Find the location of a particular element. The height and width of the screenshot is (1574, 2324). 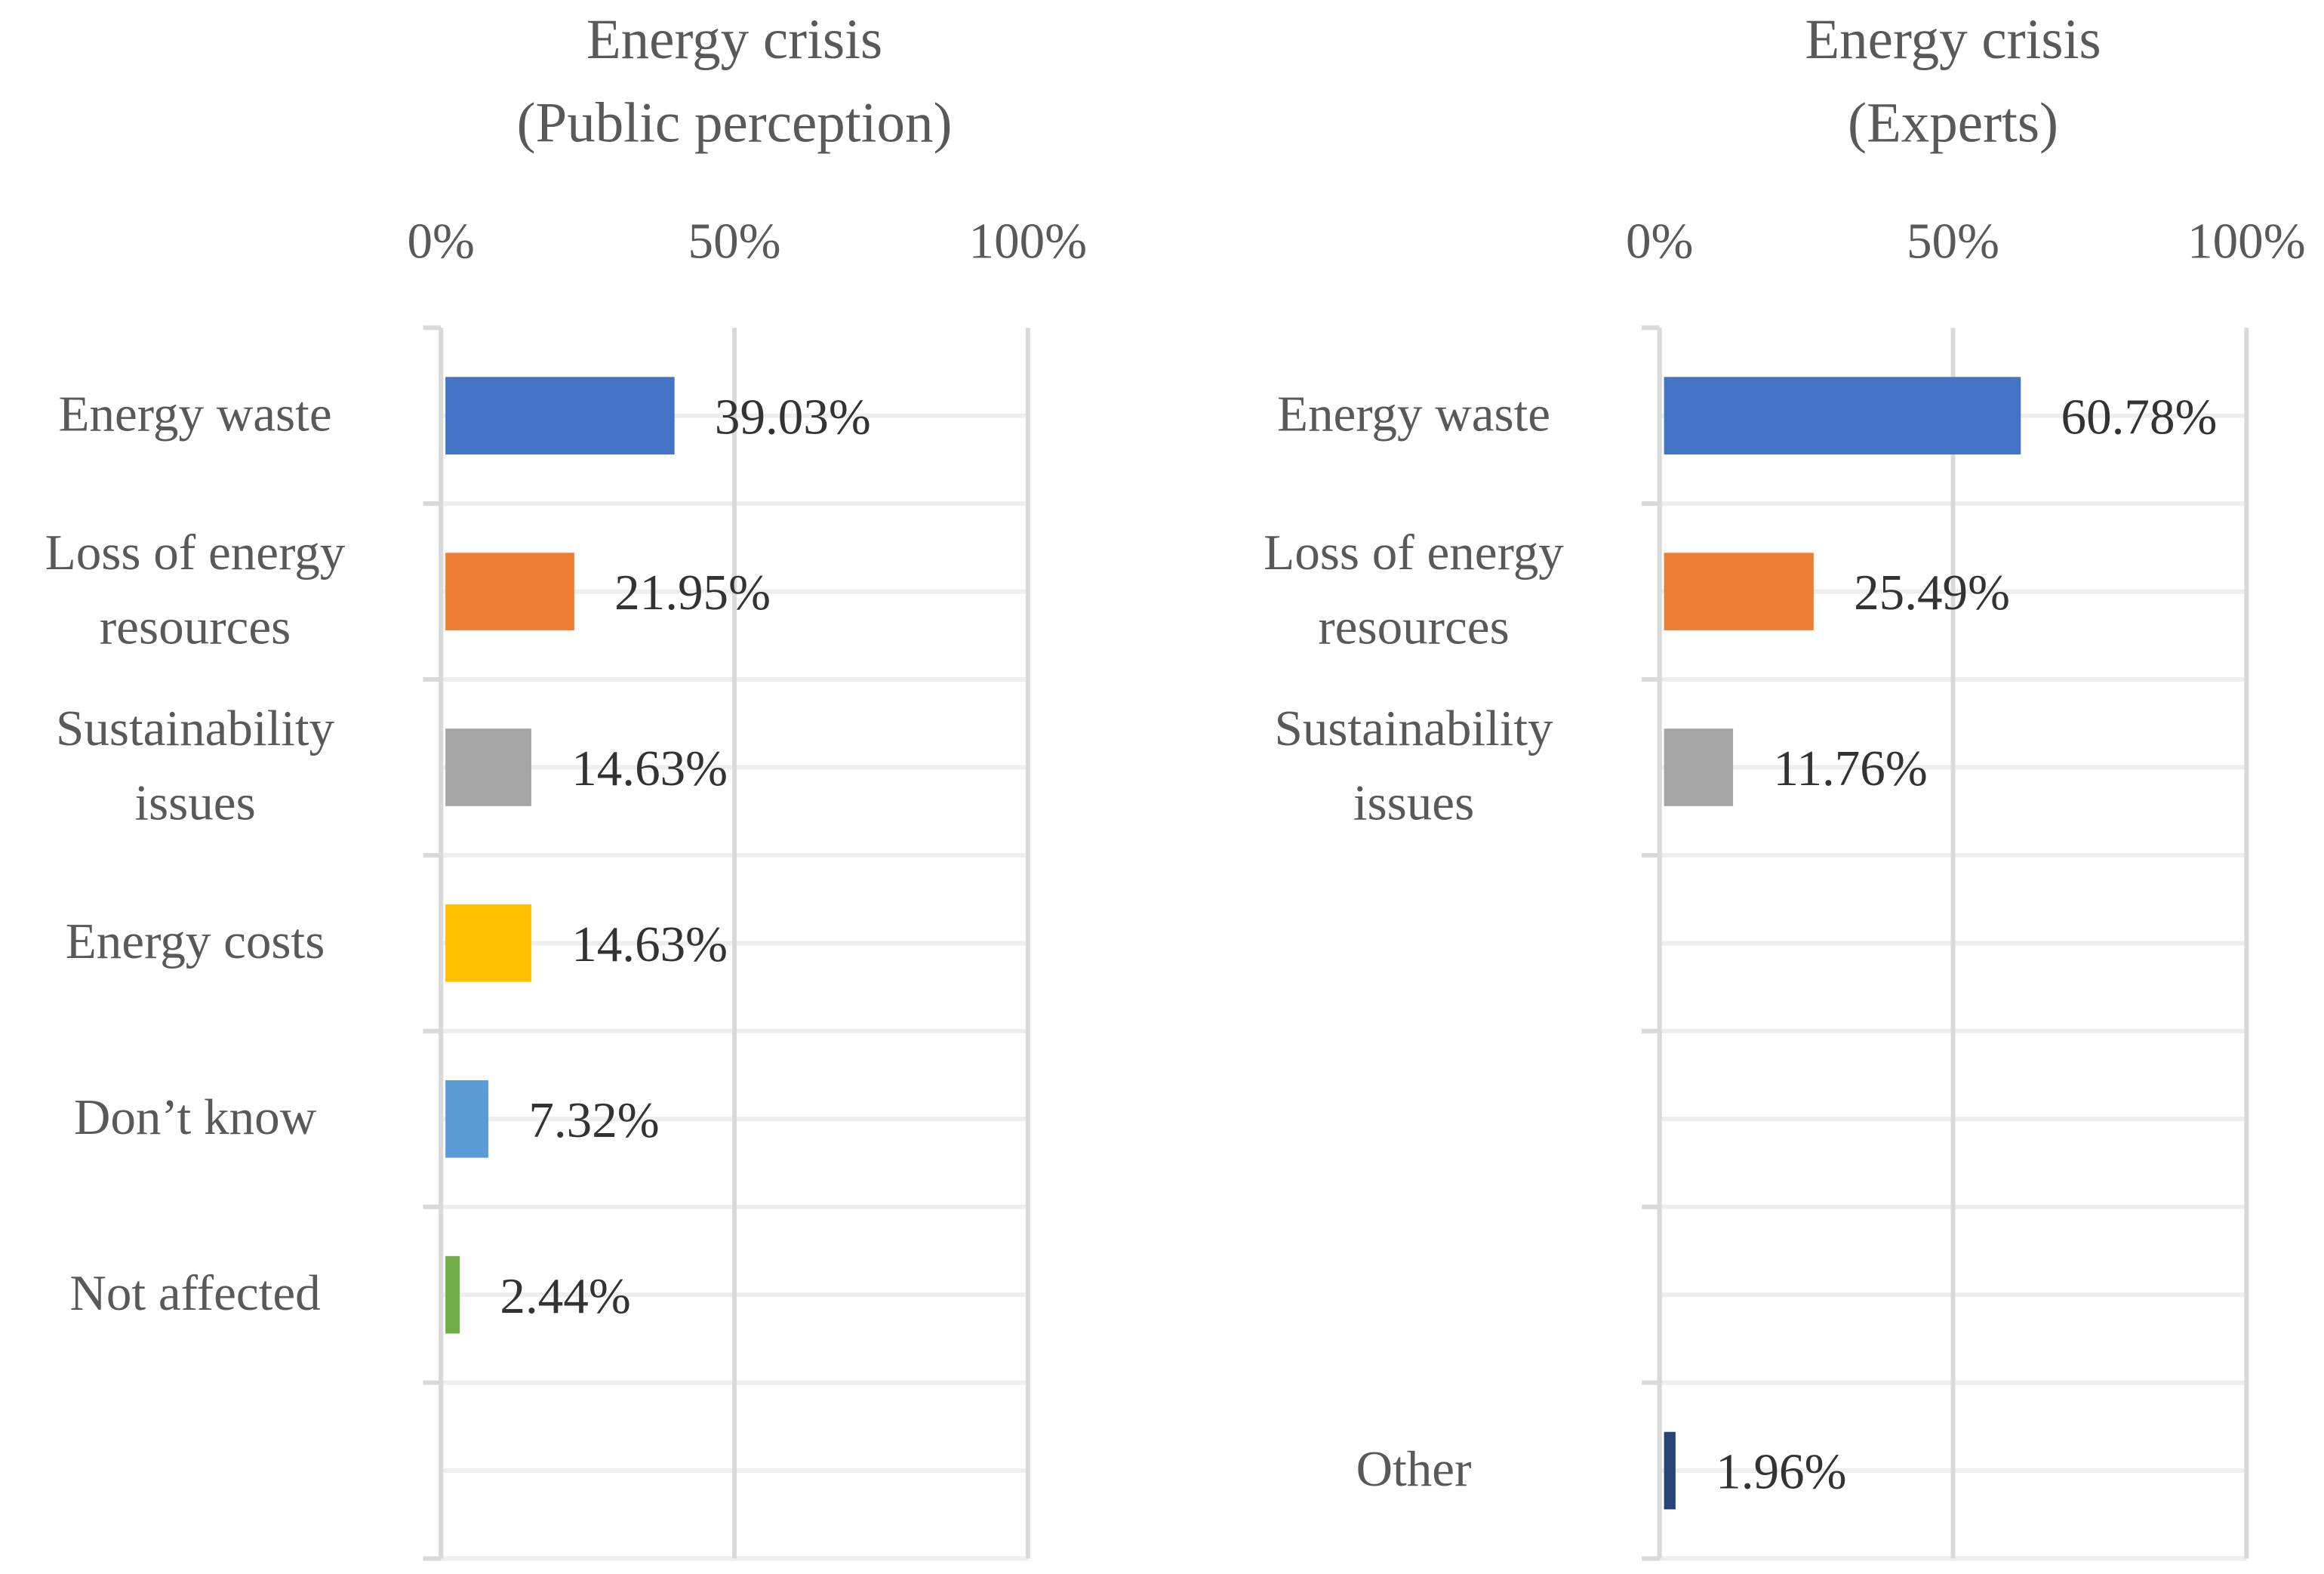

category-label: Not affected is located at coordinates (195, 1294).